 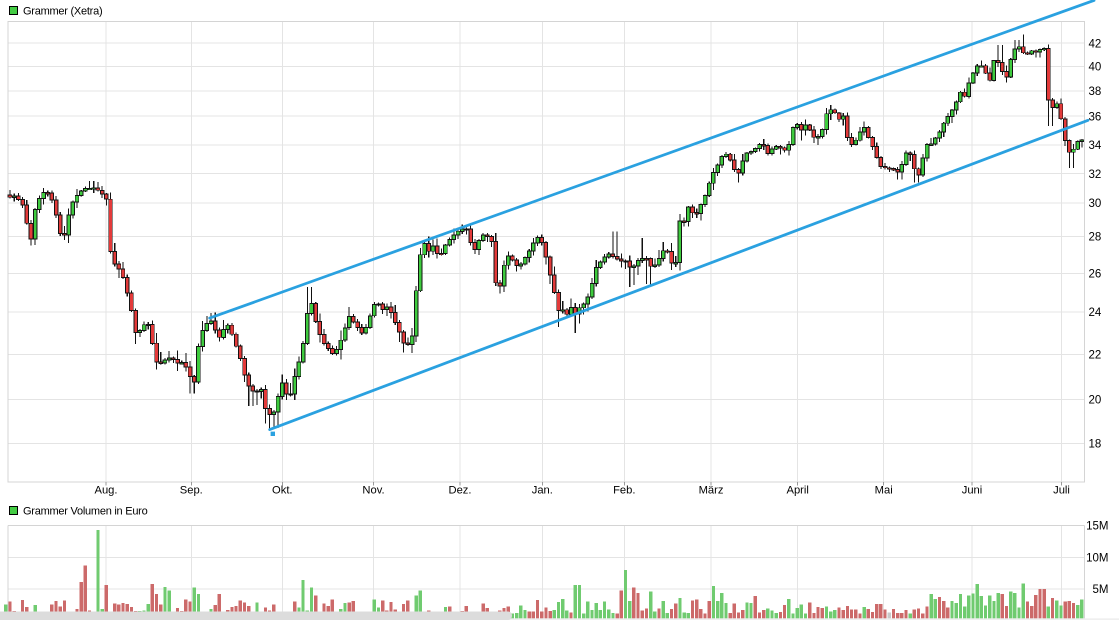 I want to click on svg-text: Mai, so click(x=884, y=490).